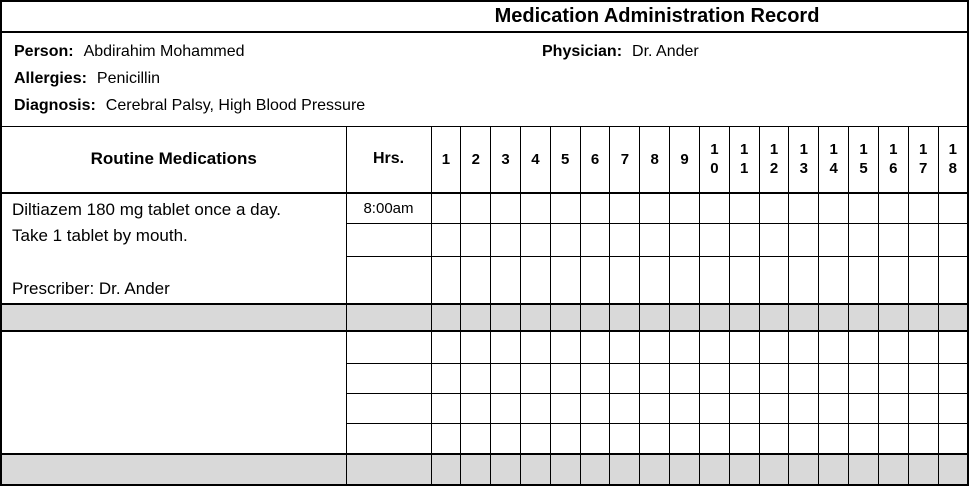 Image resolution: width=969 pixels, height=492 pixels. What do you see at coordinates (484, 16) in the screenshot?
I see `title-row: Medication Administration Record` at bounding box center [484, 16].